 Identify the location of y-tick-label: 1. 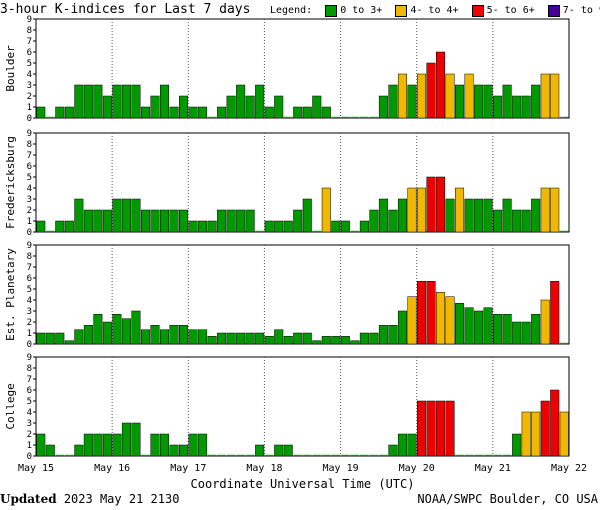
(29, 446).